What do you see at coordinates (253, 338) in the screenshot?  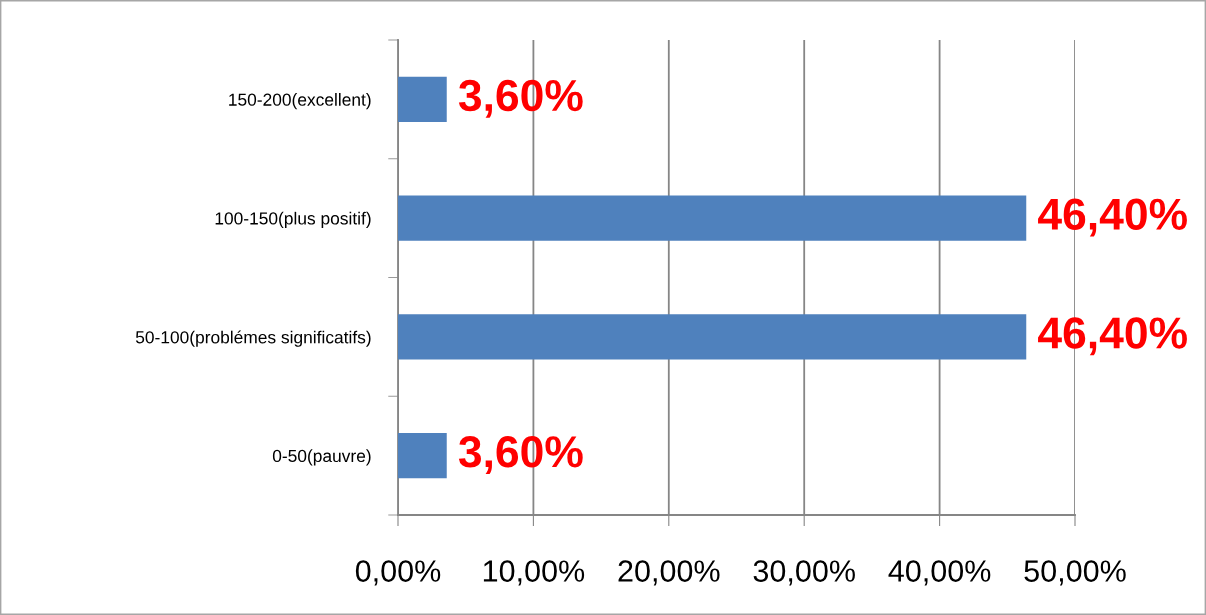 I see `y-tick-label: 50-100(problémes significatifs)` at bounding box center [253, 338].